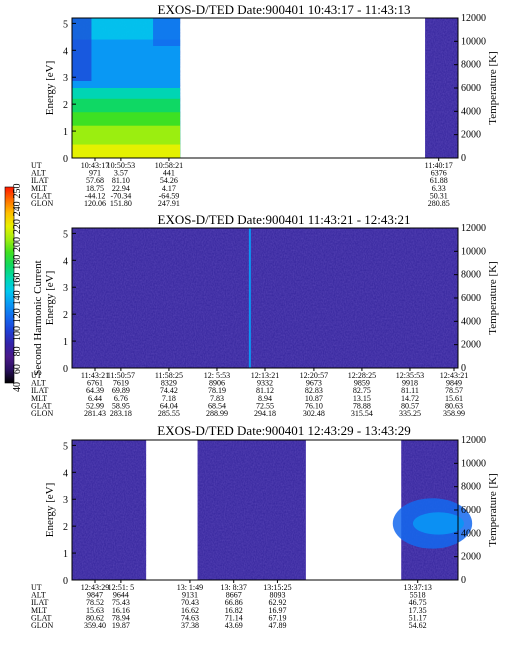 This screenshot has width=505, height=649. I want to click on orbit-value: 285.55, so click(169, 413).